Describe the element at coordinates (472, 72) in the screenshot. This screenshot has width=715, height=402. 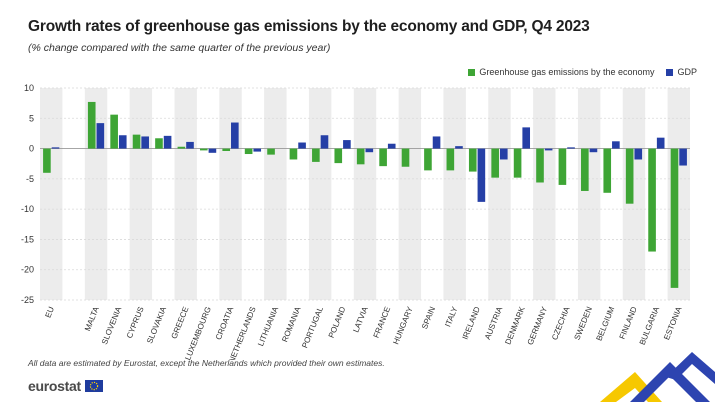
I see `legend-swatch-ghg` at that location.